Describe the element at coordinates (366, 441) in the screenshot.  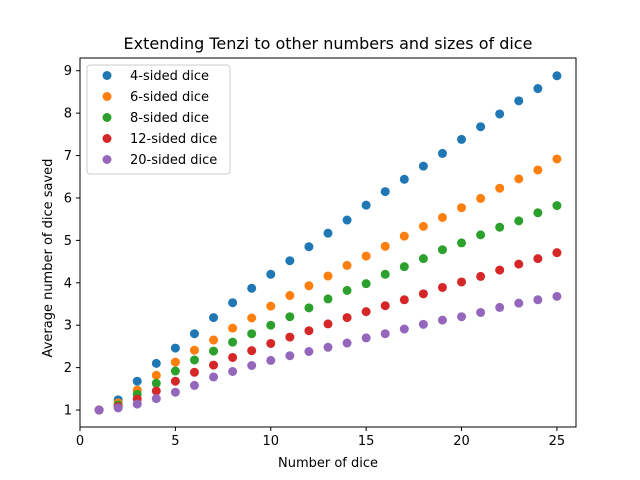
I see `x-tick-label: 15` at that location.